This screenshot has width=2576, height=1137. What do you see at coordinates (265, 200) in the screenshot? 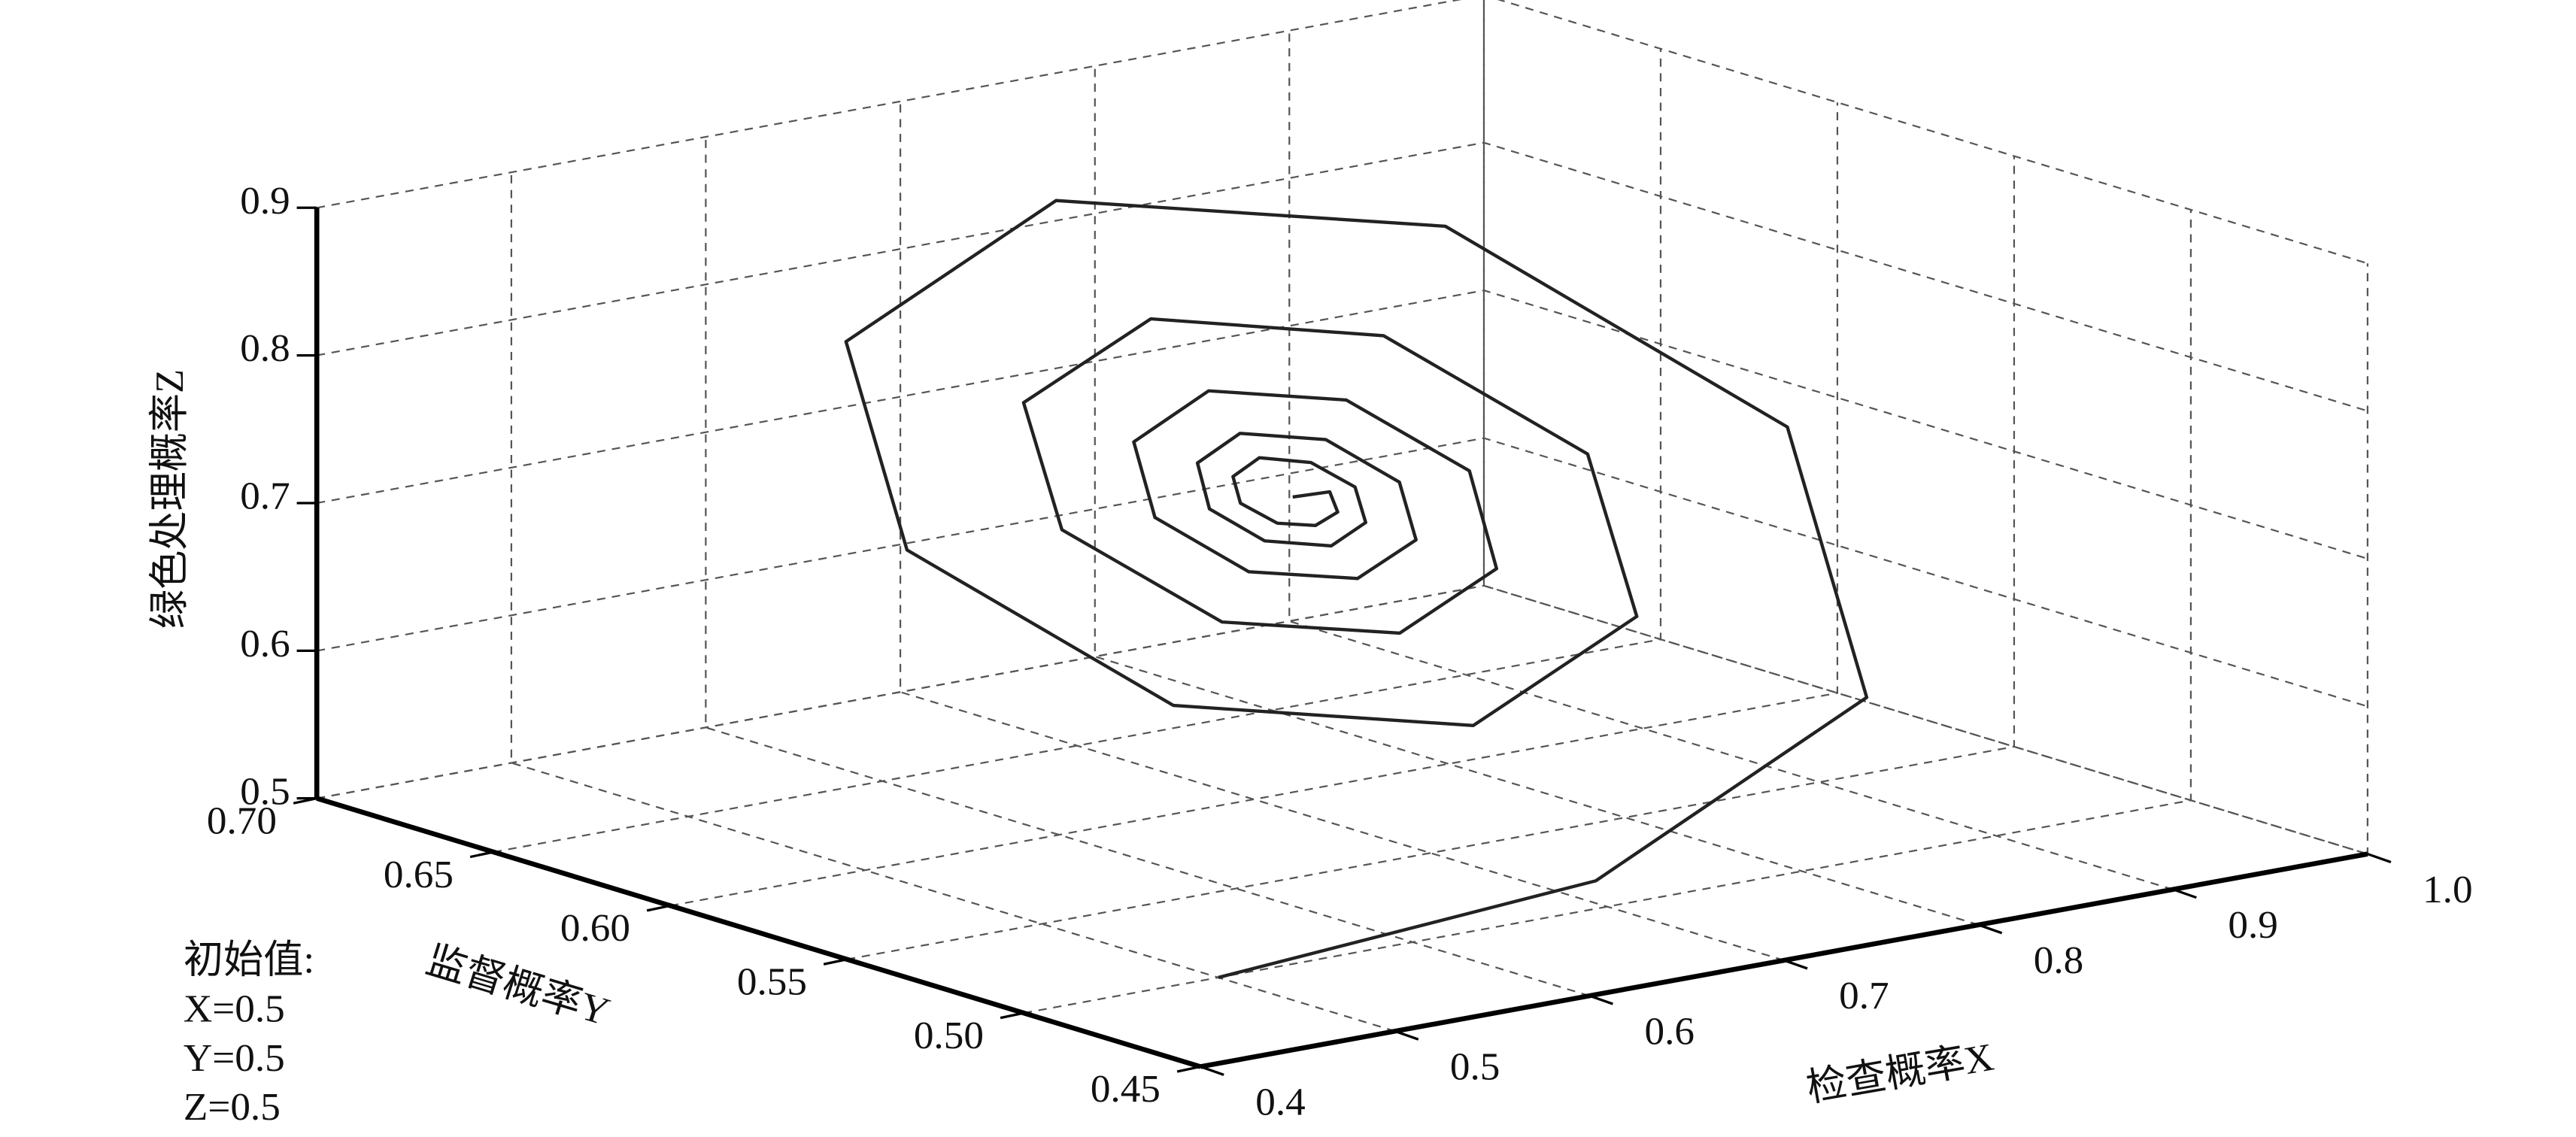
I see `z-tick-label: 0.9` at bounding box center [265, 200].